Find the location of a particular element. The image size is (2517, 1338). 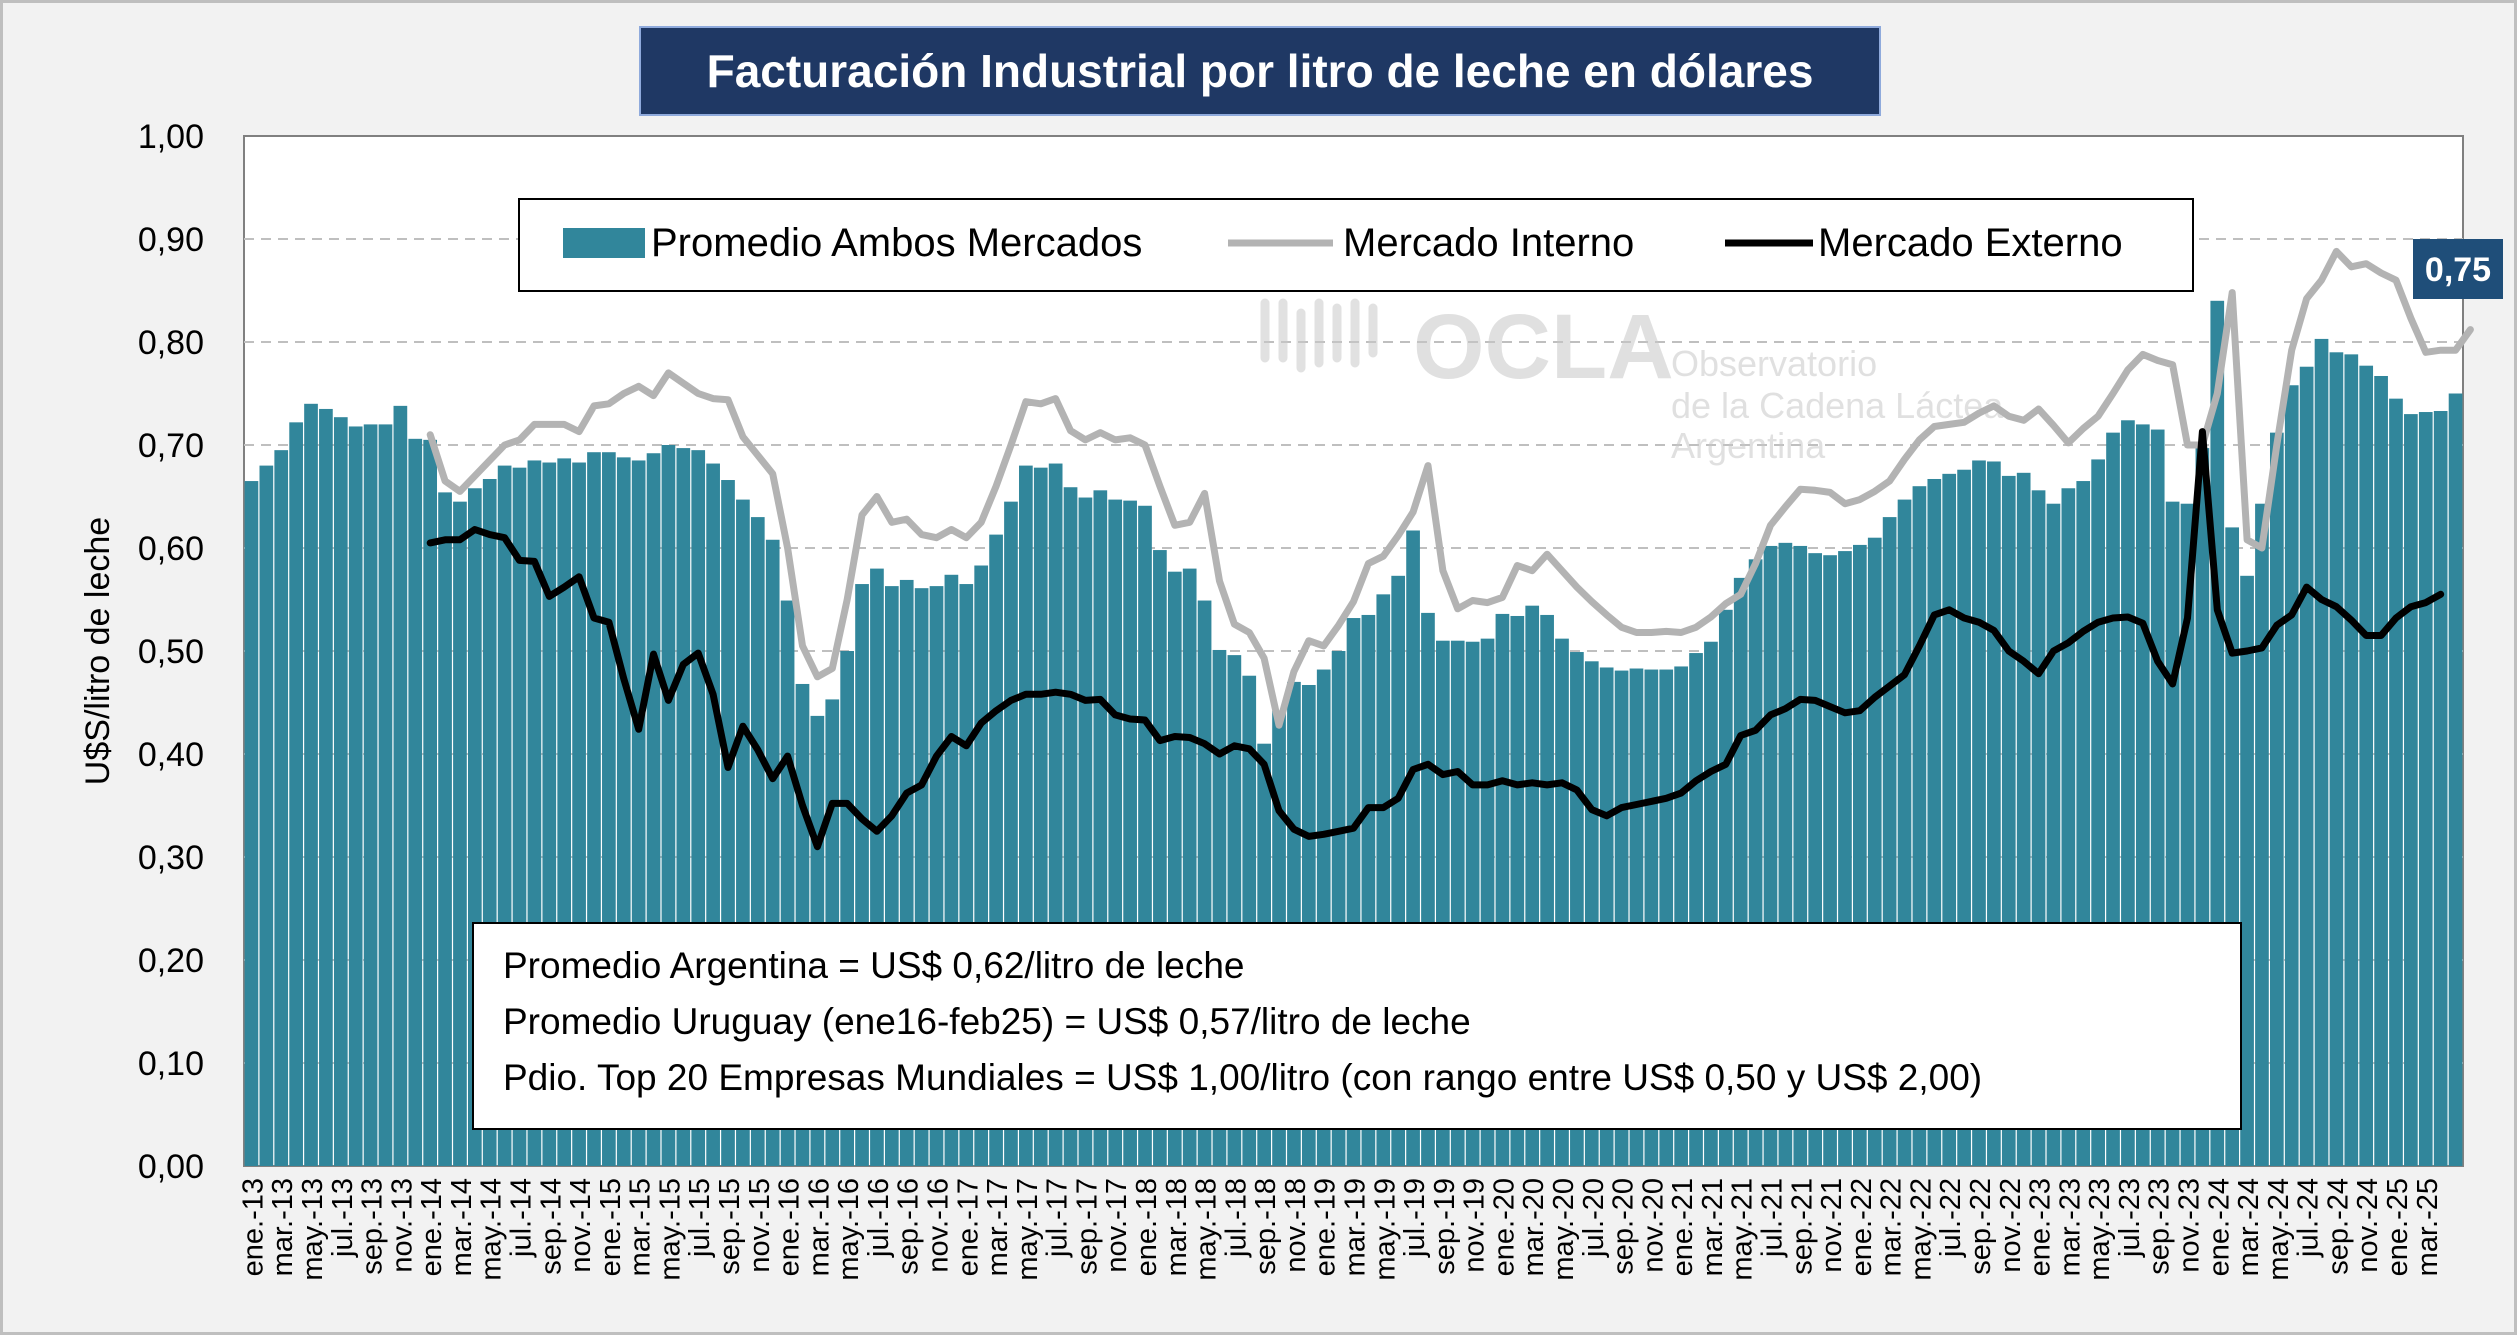

x-tick-label: sep.-24 is located at coordinates (2338, 1226).